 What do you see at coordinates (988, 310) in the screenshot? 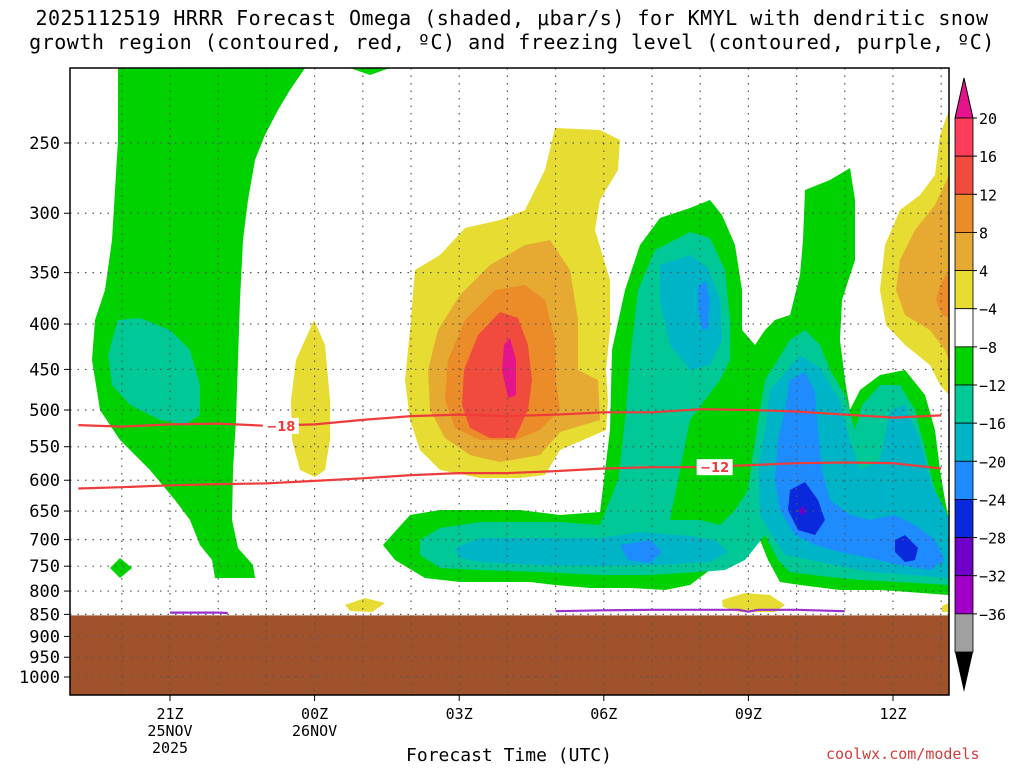
I see `colorbar-tick-label: −4` at bounding box center [988, 310].